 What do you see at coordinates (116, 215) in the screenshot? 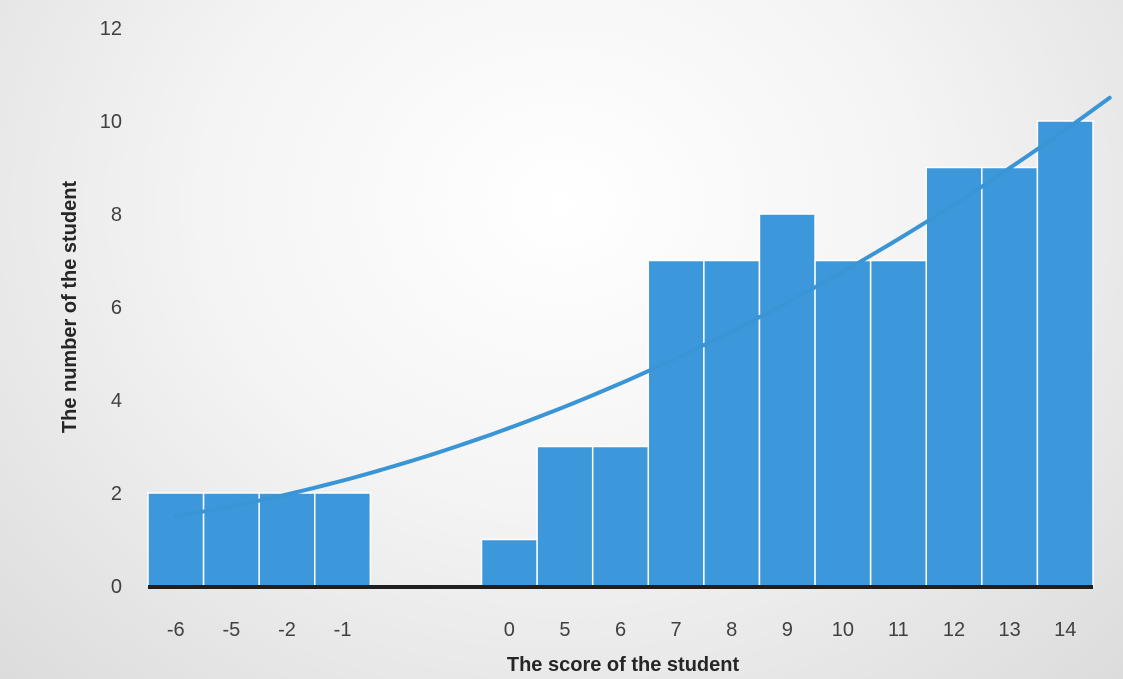
I see `y-tick-label: 8` at bounding box center [116, 215].